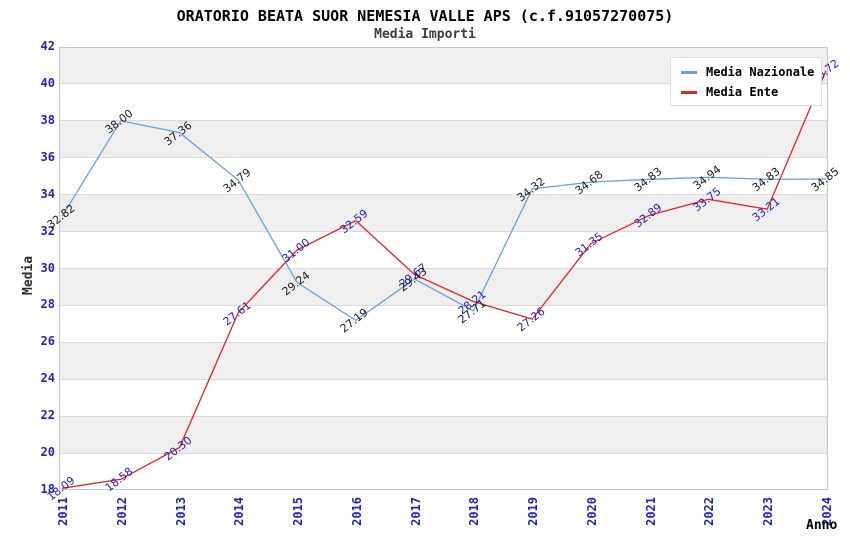 The width and height of the screenshot is (850, 550). What do you see at coordinates (425, 34) in the screenshot?
I see `chart-subtitle: Media Importi` at bounding box center [425, 34].